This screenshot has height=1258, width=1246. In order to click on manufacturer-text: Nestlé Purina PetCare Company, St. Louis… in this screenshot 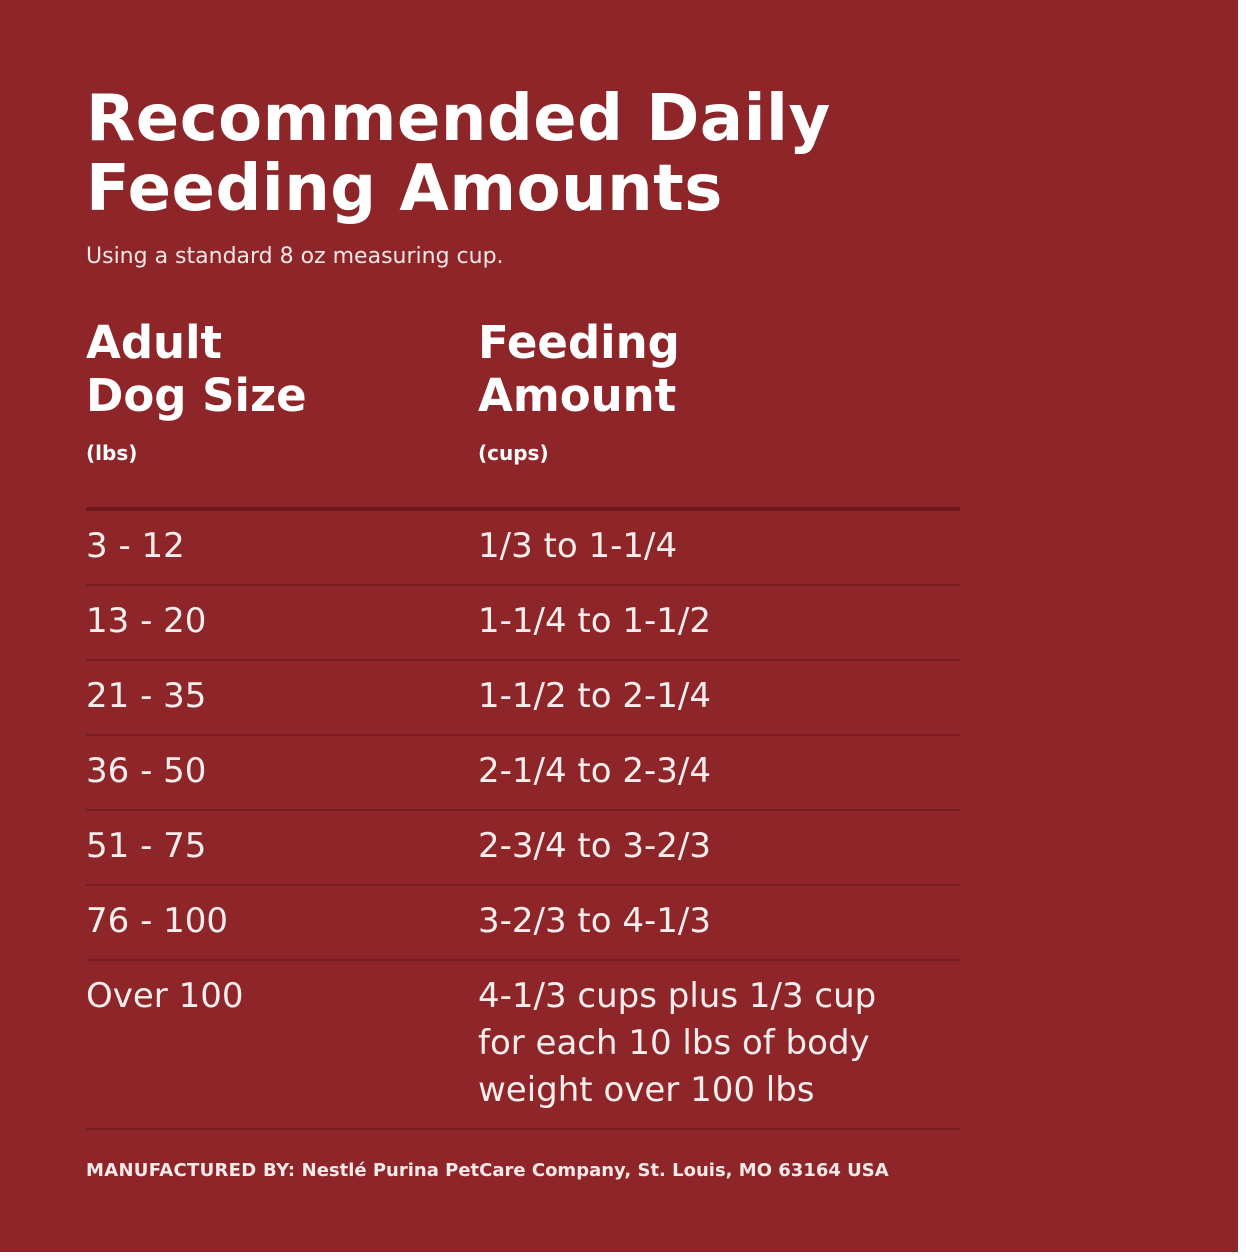, I will do `click(592, 1170)`.